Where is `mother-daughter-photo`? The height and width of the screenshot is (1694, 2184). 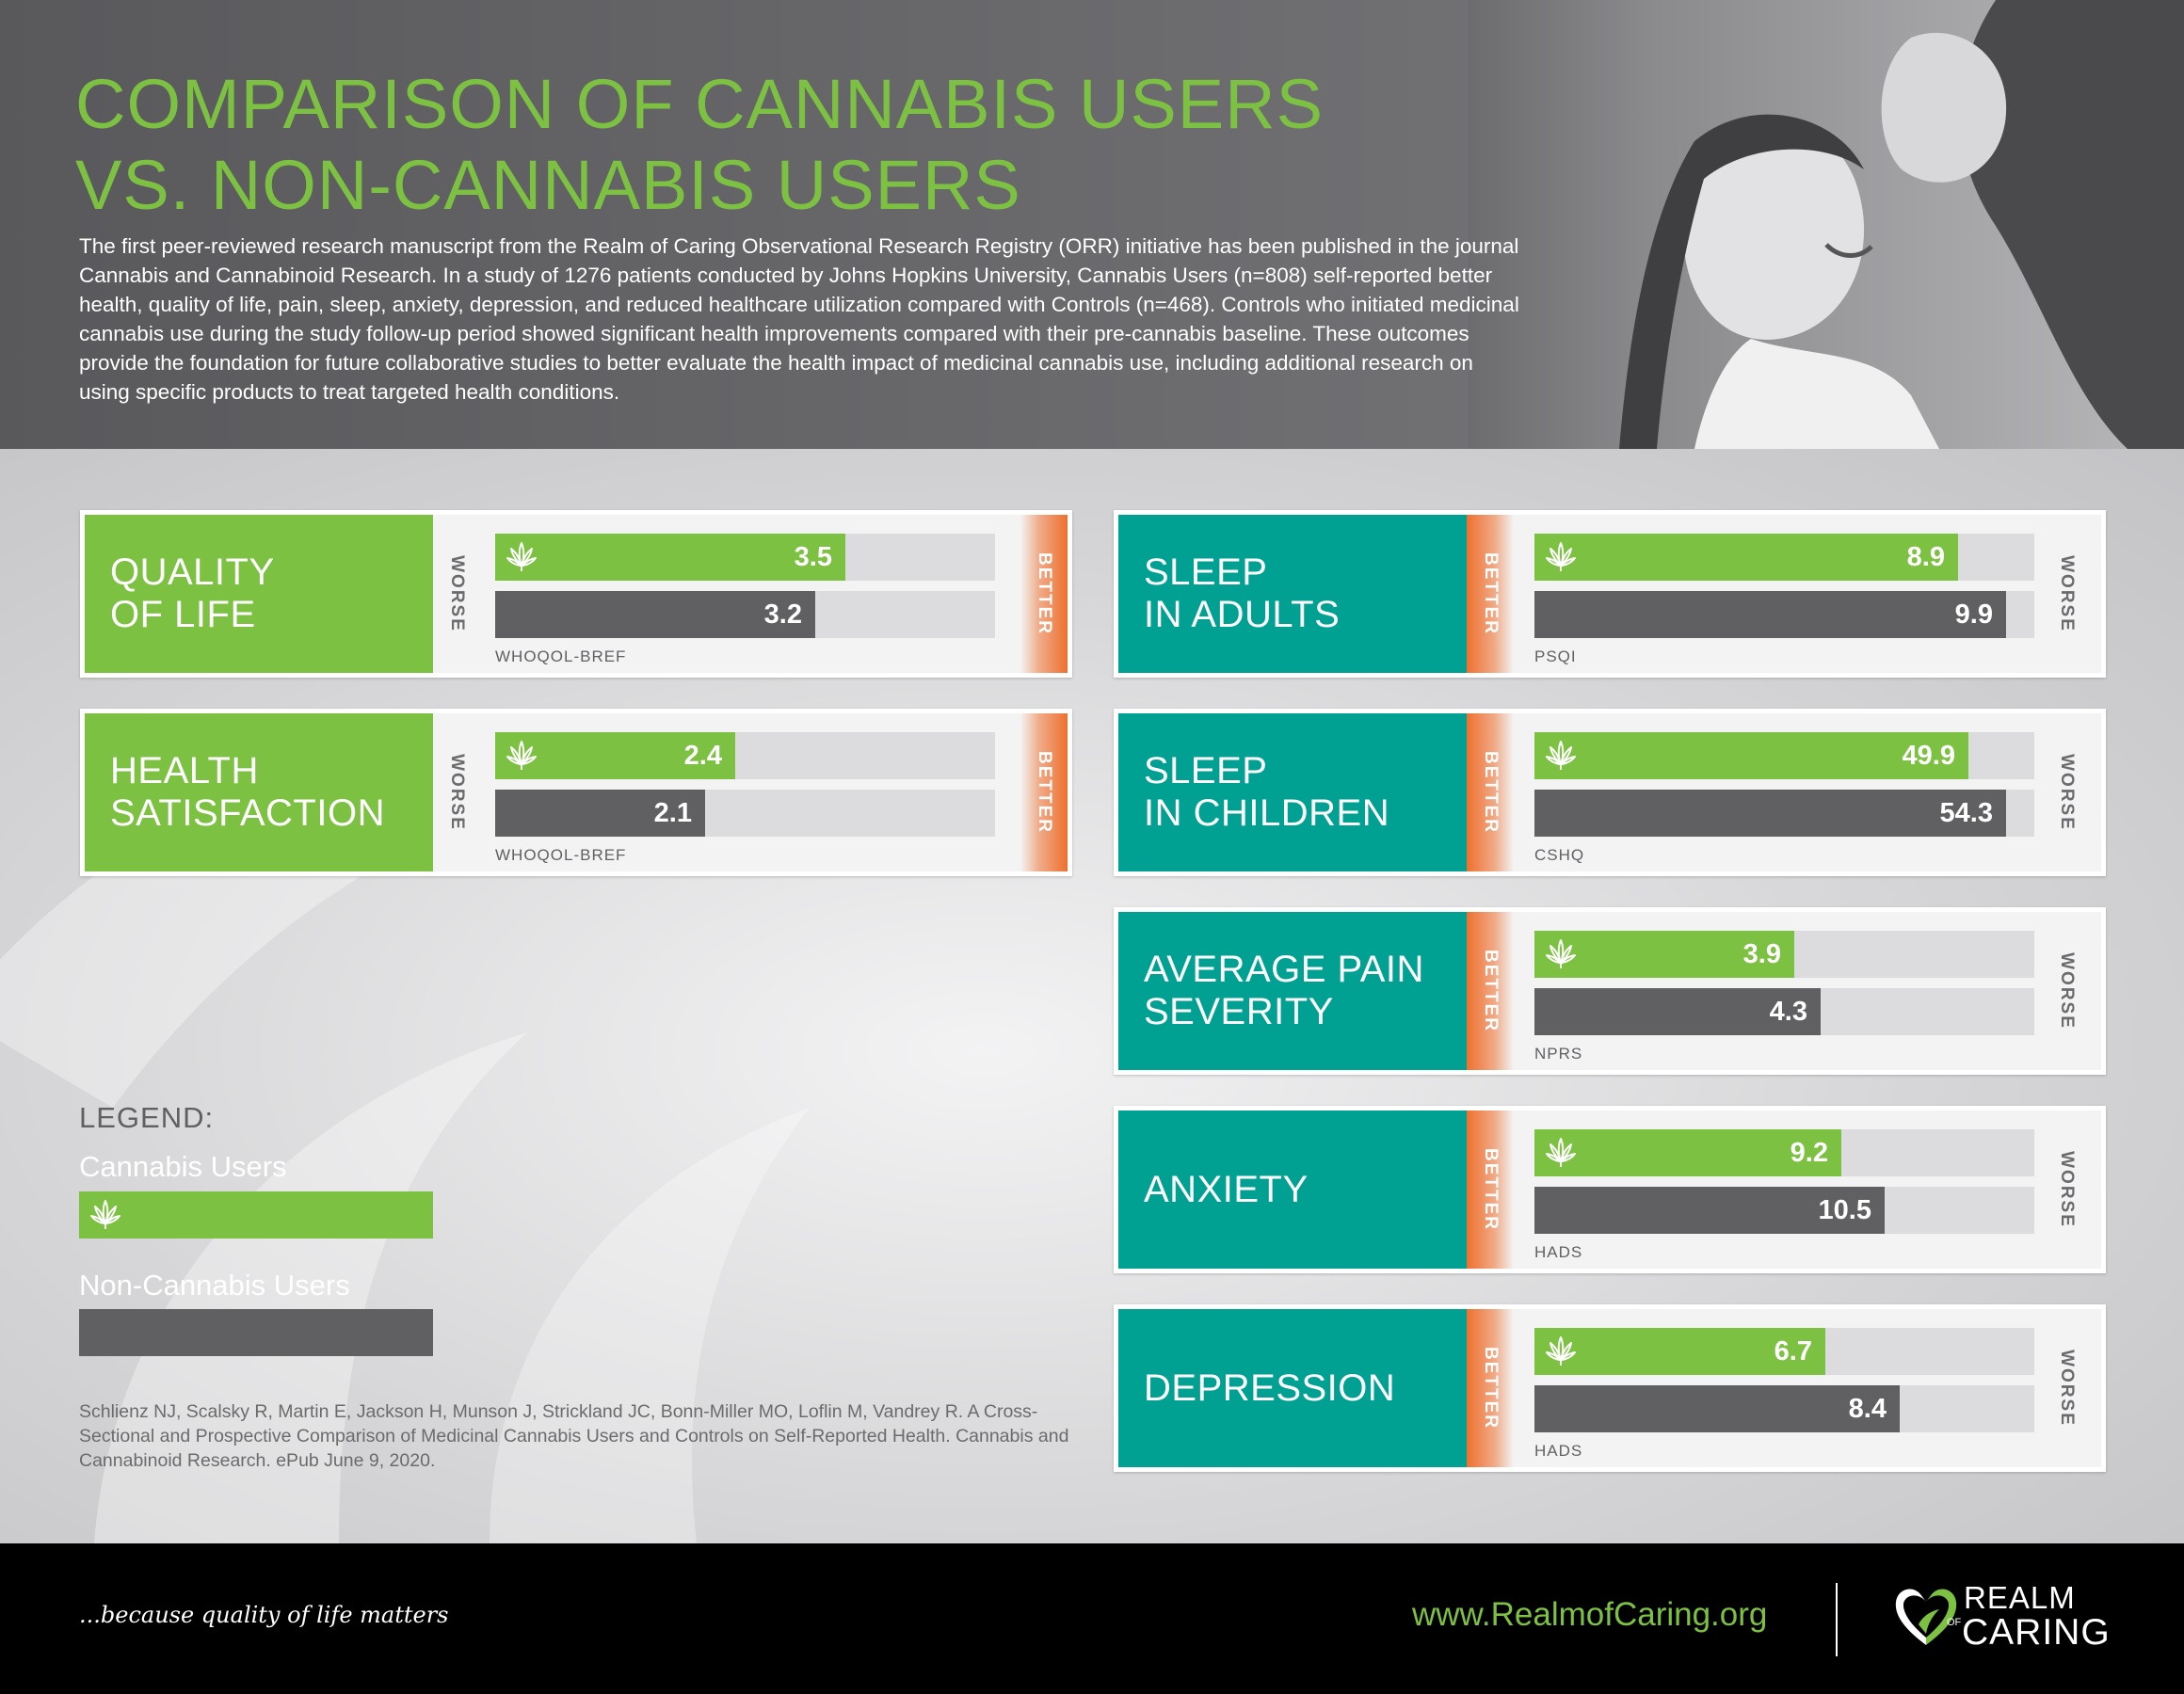
mother-daughter-photo is located at coordinates (1826, 224).